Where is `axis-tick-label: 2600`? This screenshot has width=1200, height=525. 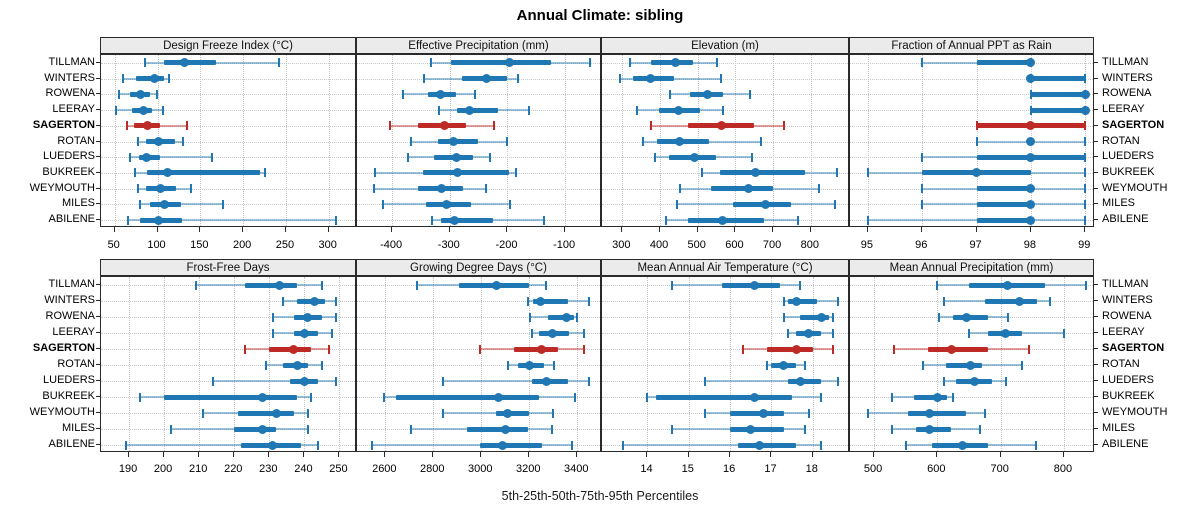 axis-tick-label: 2600 is located at coordinates (384, 469).